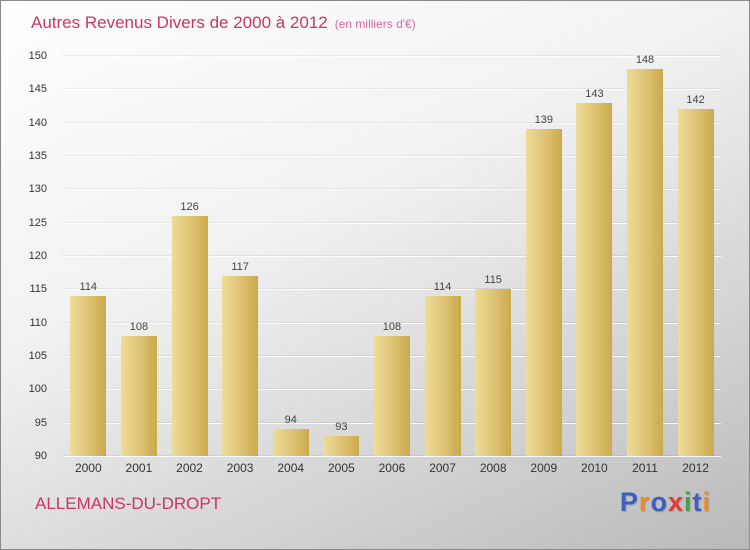 This screenshot has width=750, height=550. What do you see at coordinates (290, 420) in the screenshot?
I see `bar-value-label: 94` at bounding box center [290, 420].